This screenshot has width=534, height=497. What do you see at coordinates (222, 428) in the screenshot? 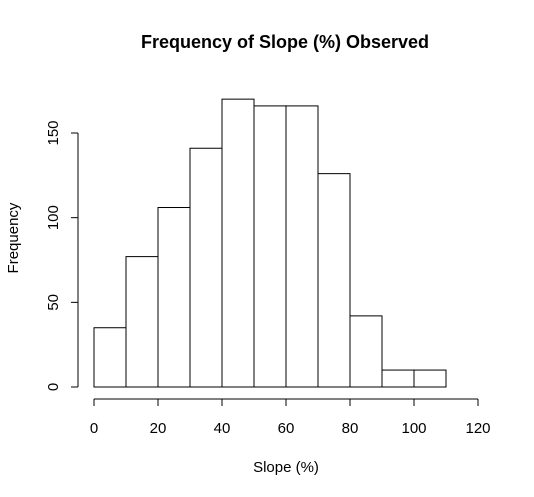
I see `x-tick-label-2: 40` at bounding box center [222, 428].